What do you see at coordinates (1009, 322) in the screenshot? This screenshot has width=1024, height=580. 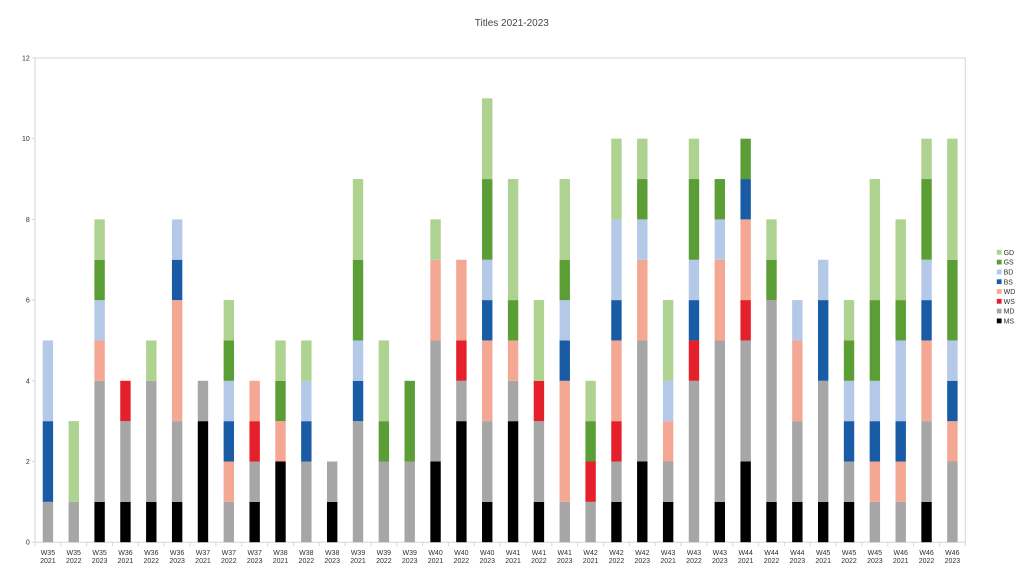 I see `svg-text: MS` at bounding box center [1009, 322].